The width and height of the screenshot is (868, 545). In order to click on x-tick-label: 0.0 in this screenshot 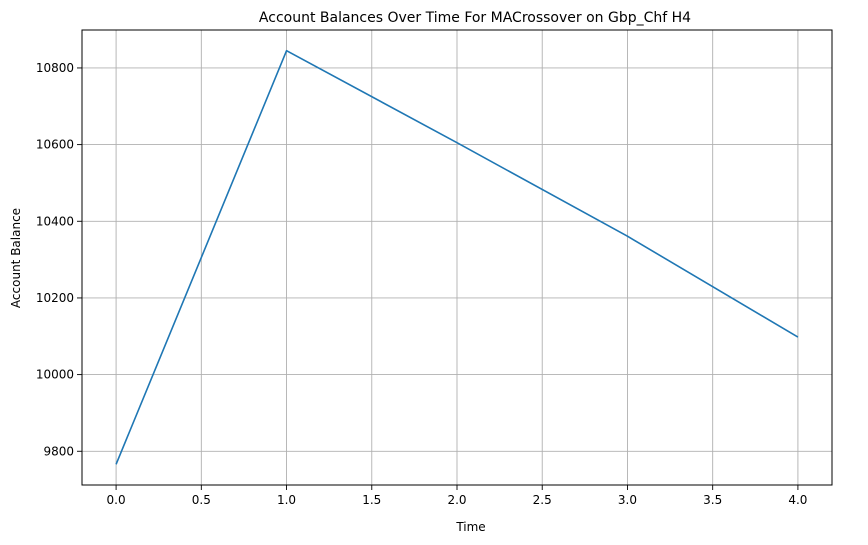, I will do `click(116, 500)`.